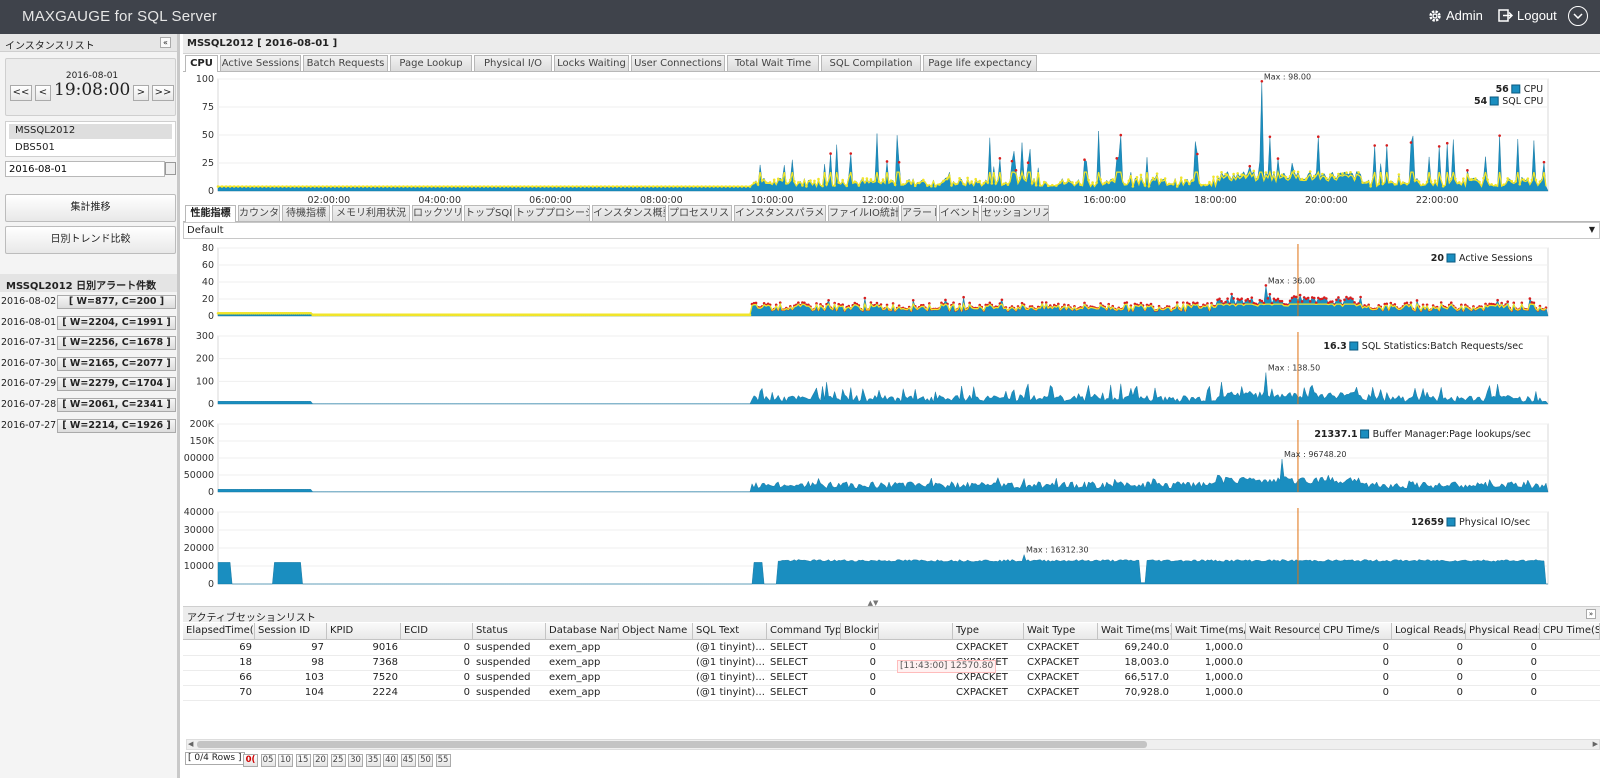 The height and width of the screenshot is (778, 1600). What do you see at coordinates (43, 93) in the screenshot?
I see `nav-prev-button: <` at bounding box center [43, 93].